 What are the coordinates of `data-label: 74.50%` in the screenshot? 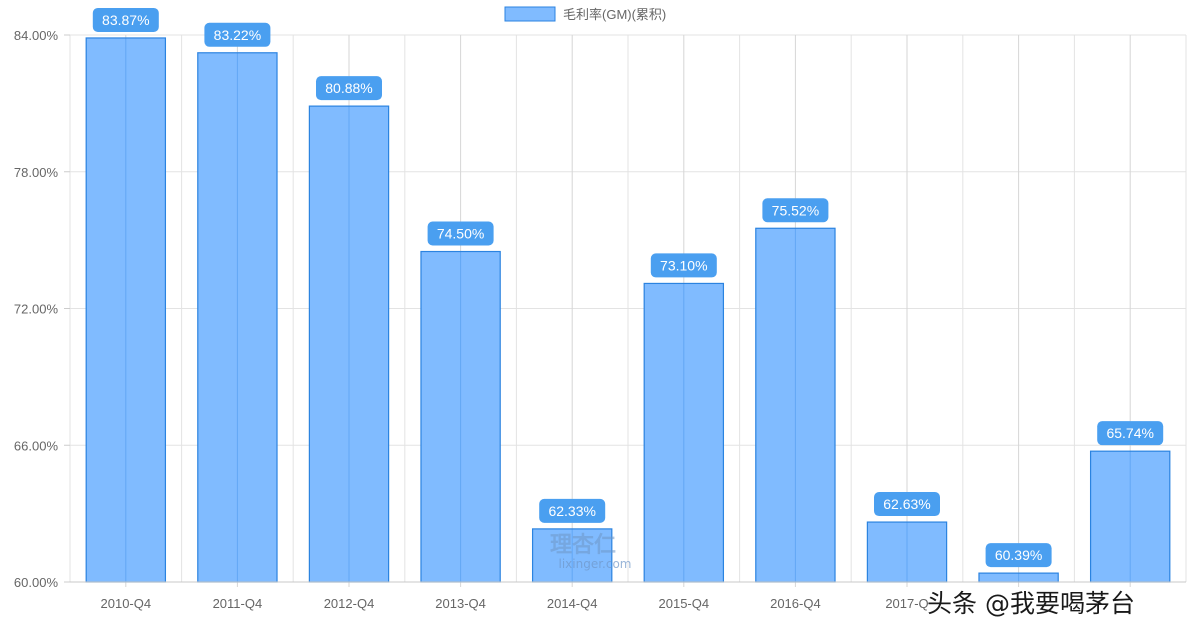 It's located at (460, 234).